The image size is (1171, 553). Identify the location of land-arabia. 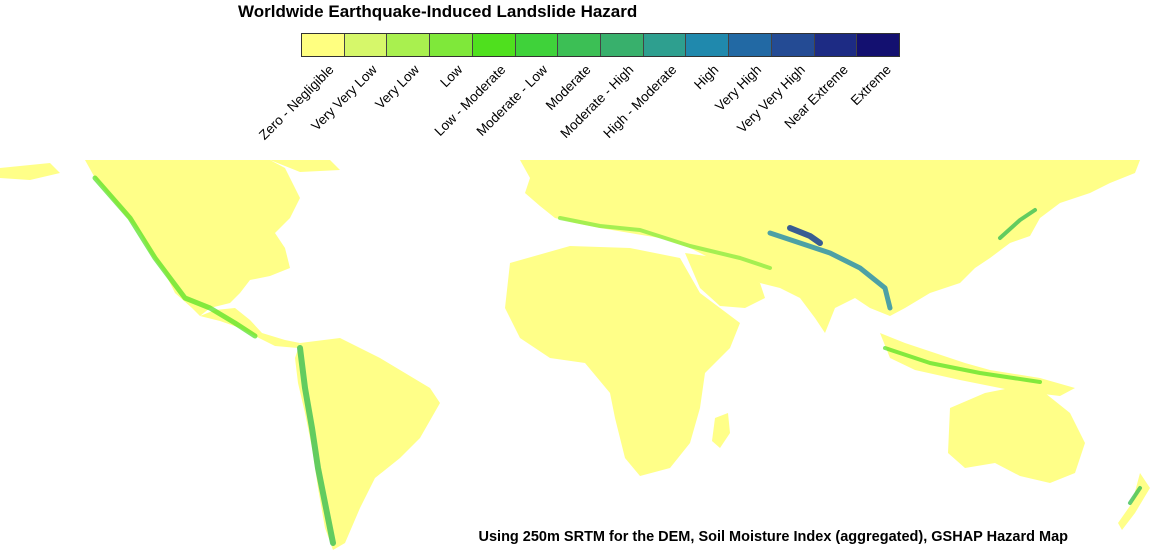
(725, 280).